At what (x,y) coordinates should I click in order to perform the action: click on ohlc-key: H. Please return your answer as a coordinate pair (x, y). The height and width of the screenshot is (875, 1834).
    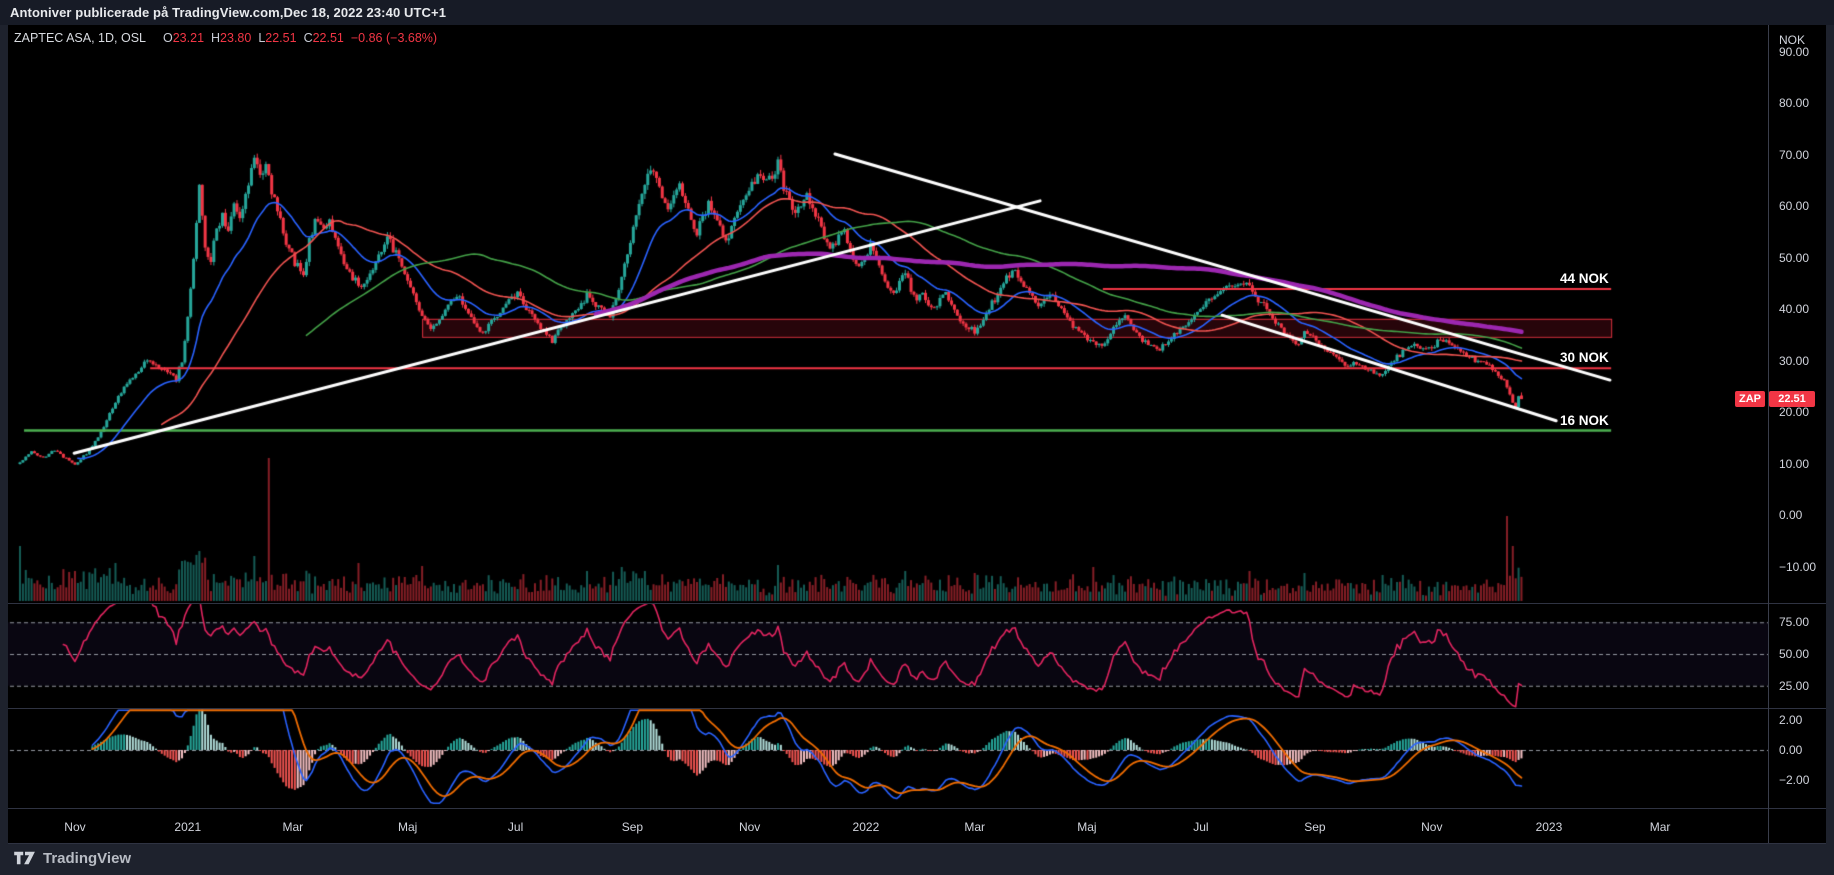
    Looking at the image, I should click on (216, 38).